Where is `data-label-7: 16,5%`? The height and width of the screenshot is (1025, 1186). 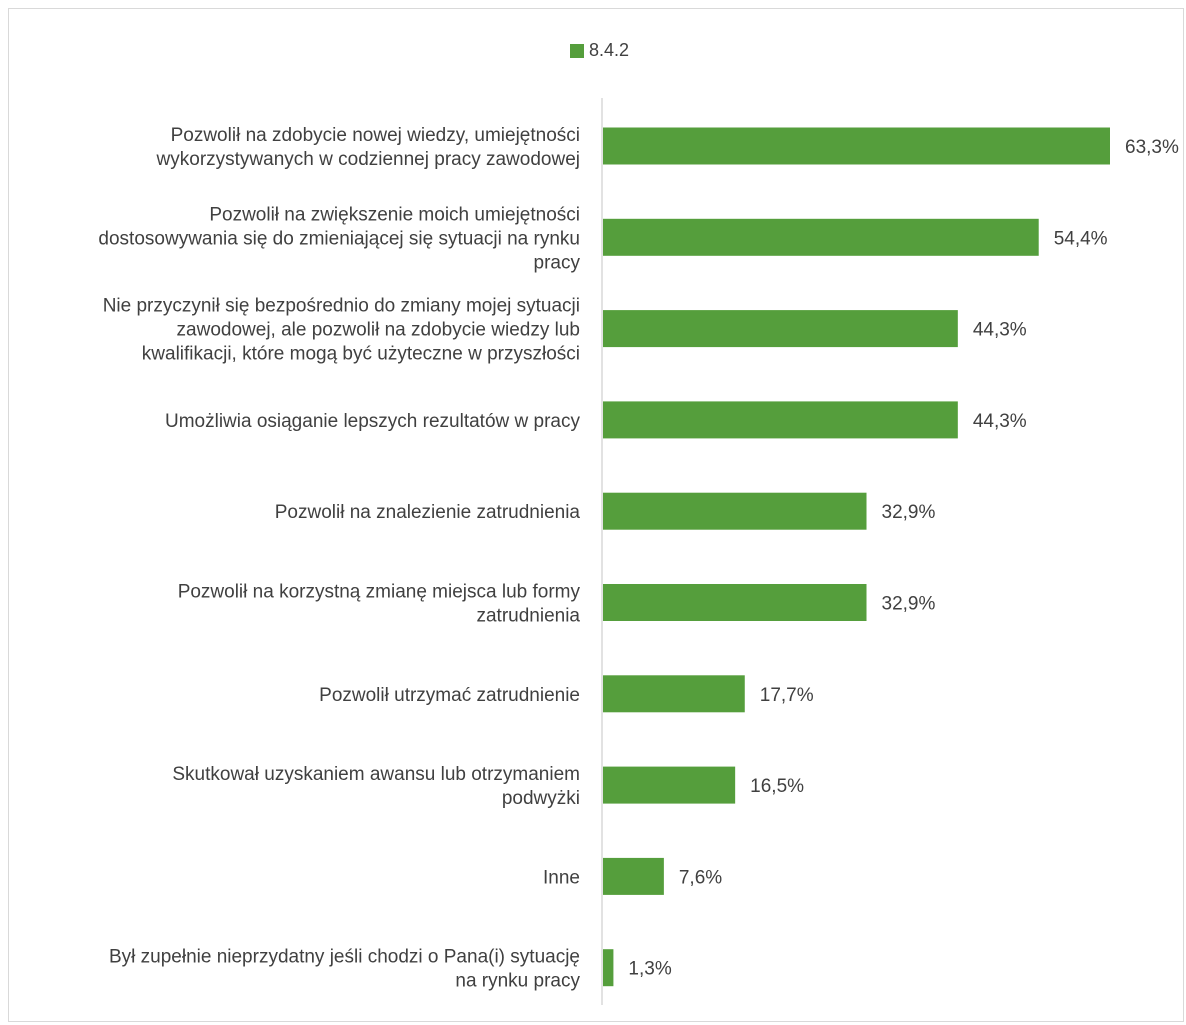
data-label-7: 16,5% is located at coordinates (777, 786).